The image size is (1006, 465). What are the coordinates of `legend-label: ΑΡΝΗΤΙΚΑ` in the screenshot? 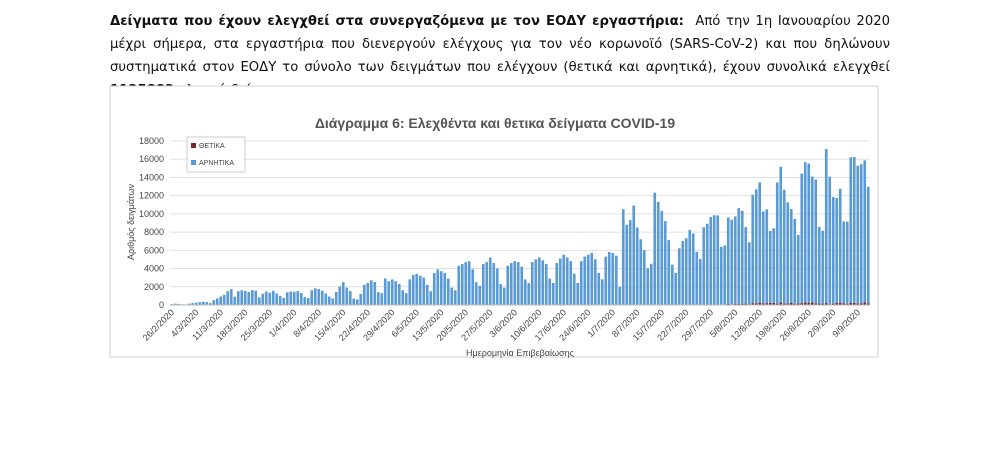 It's located at (216, 163).